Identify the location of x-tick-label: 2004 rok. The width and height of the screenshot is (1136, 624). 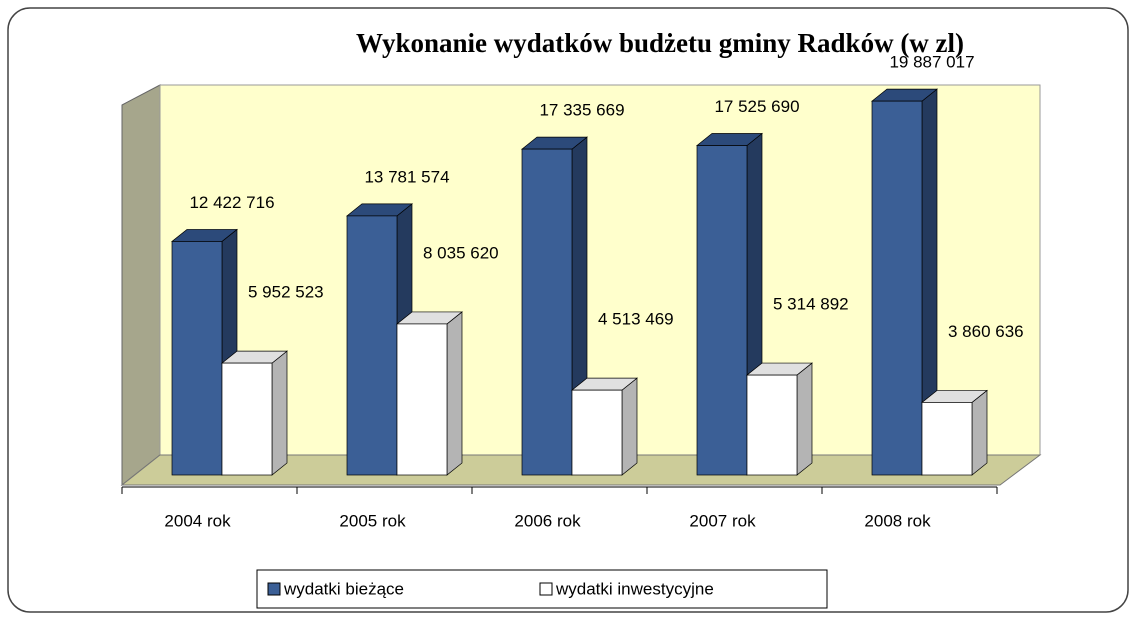
(197, 520).